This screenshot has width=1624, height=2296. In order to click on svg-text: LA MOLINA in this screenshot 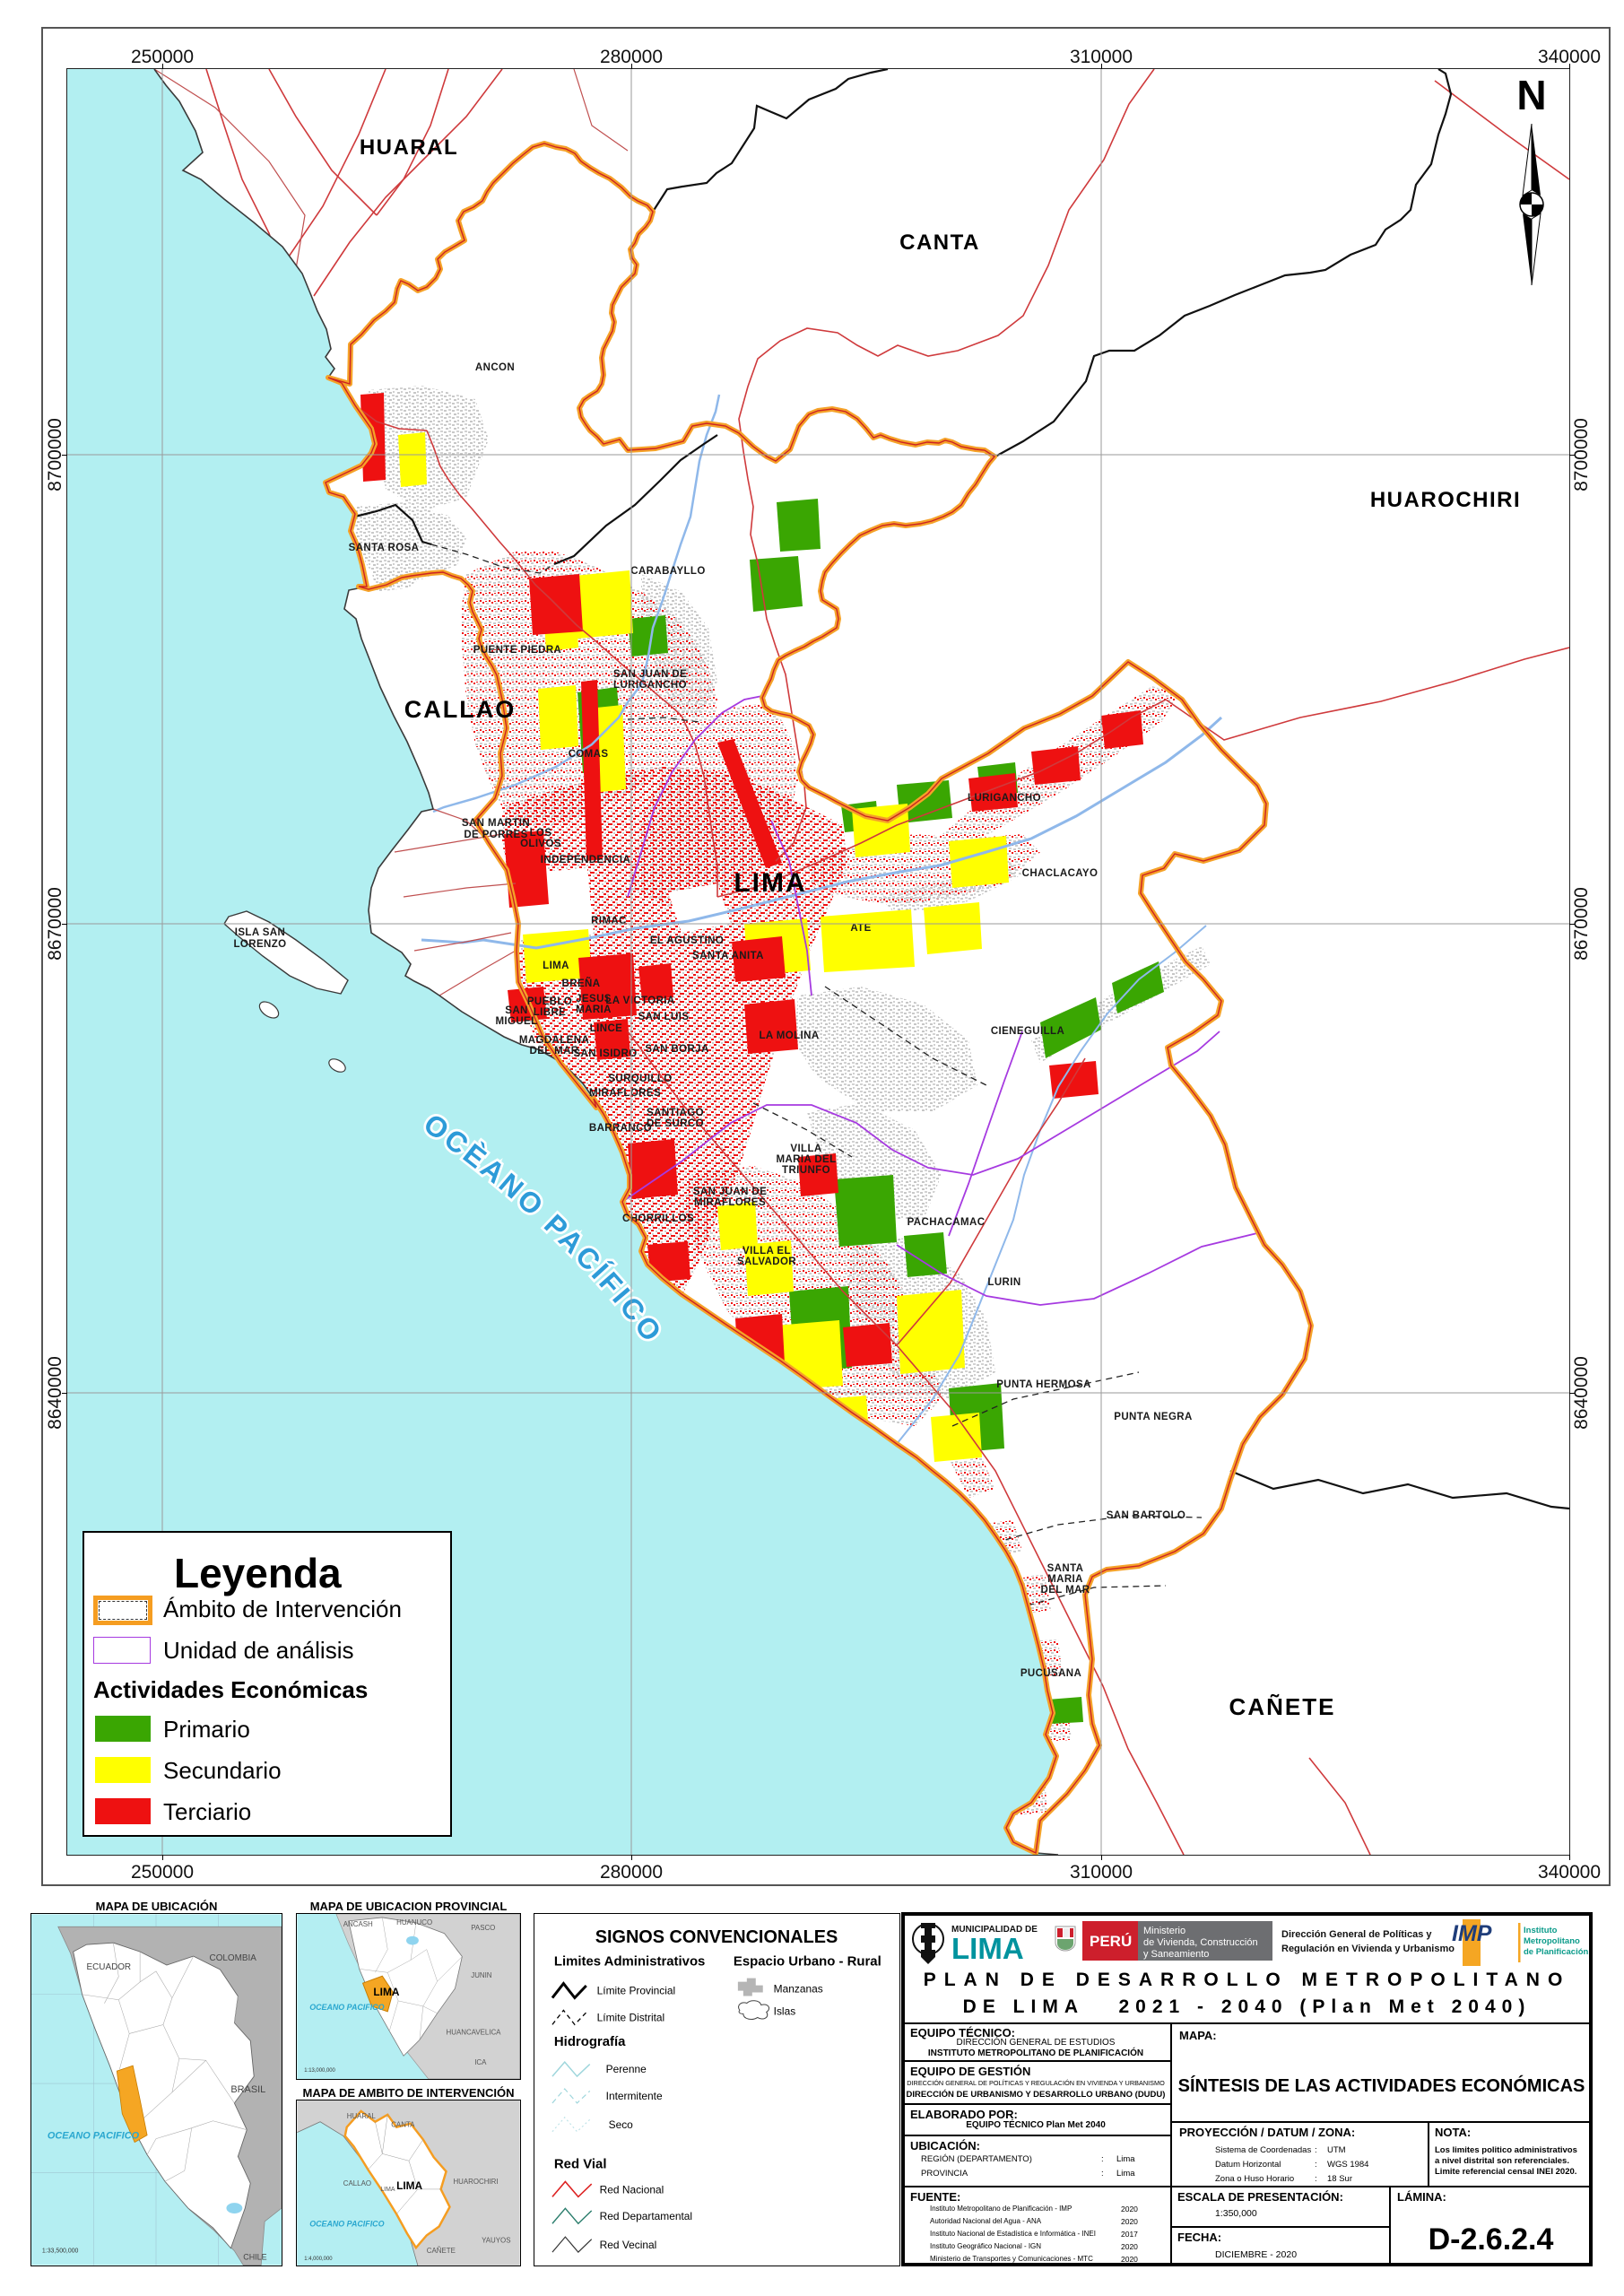, I will do `click(789, 1036)`.